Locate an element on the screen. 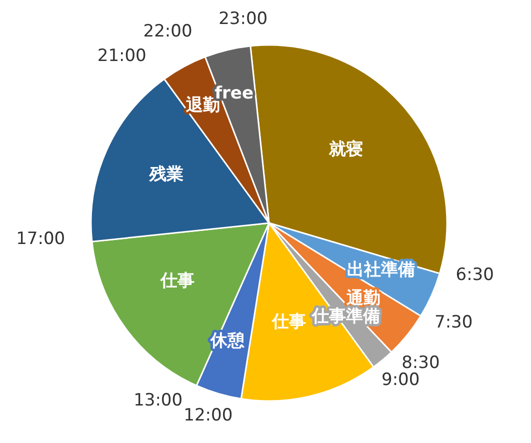 The image size is (531, 443). text: 23:00 is located at coordinates (243, 19).